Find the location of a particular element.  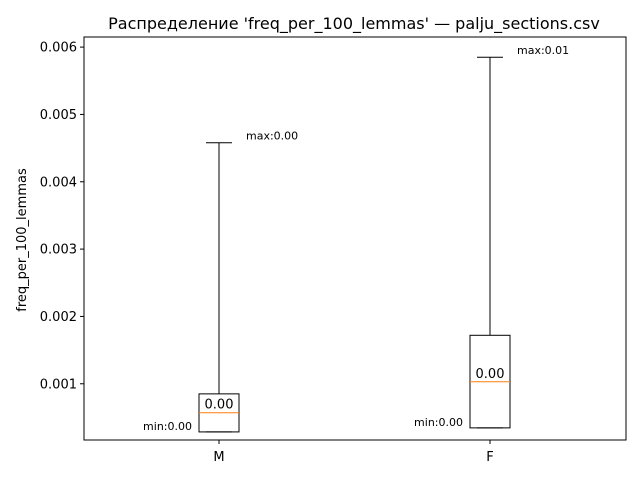

y-axis-label: freq_per_100_lemmas is located at coordinates (22, 240).